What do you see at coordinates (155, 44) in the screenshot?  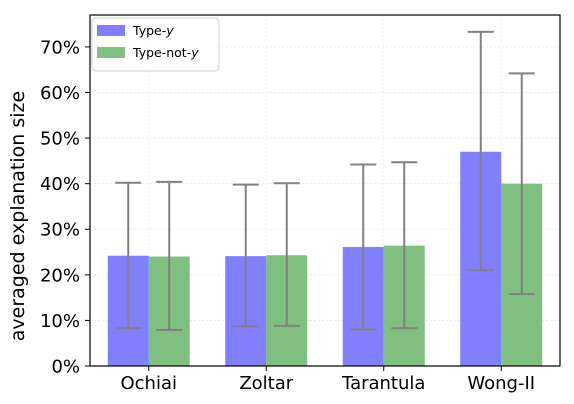 I see `legend: Type-y Type-not-y` at bounding box center [155, 44].